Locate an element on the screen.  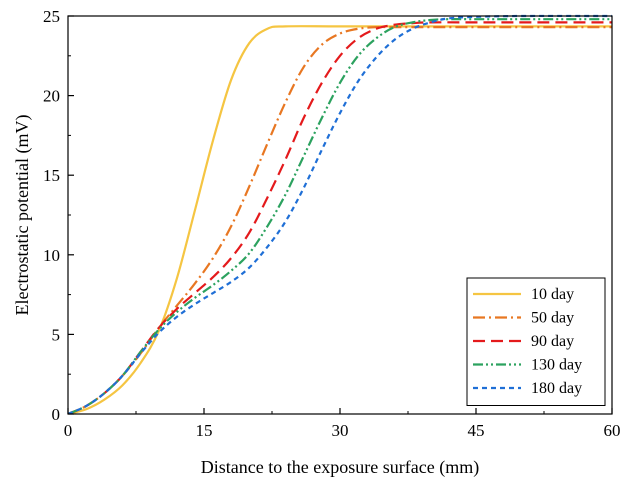
legend-box is located at coordinates (536, 341).